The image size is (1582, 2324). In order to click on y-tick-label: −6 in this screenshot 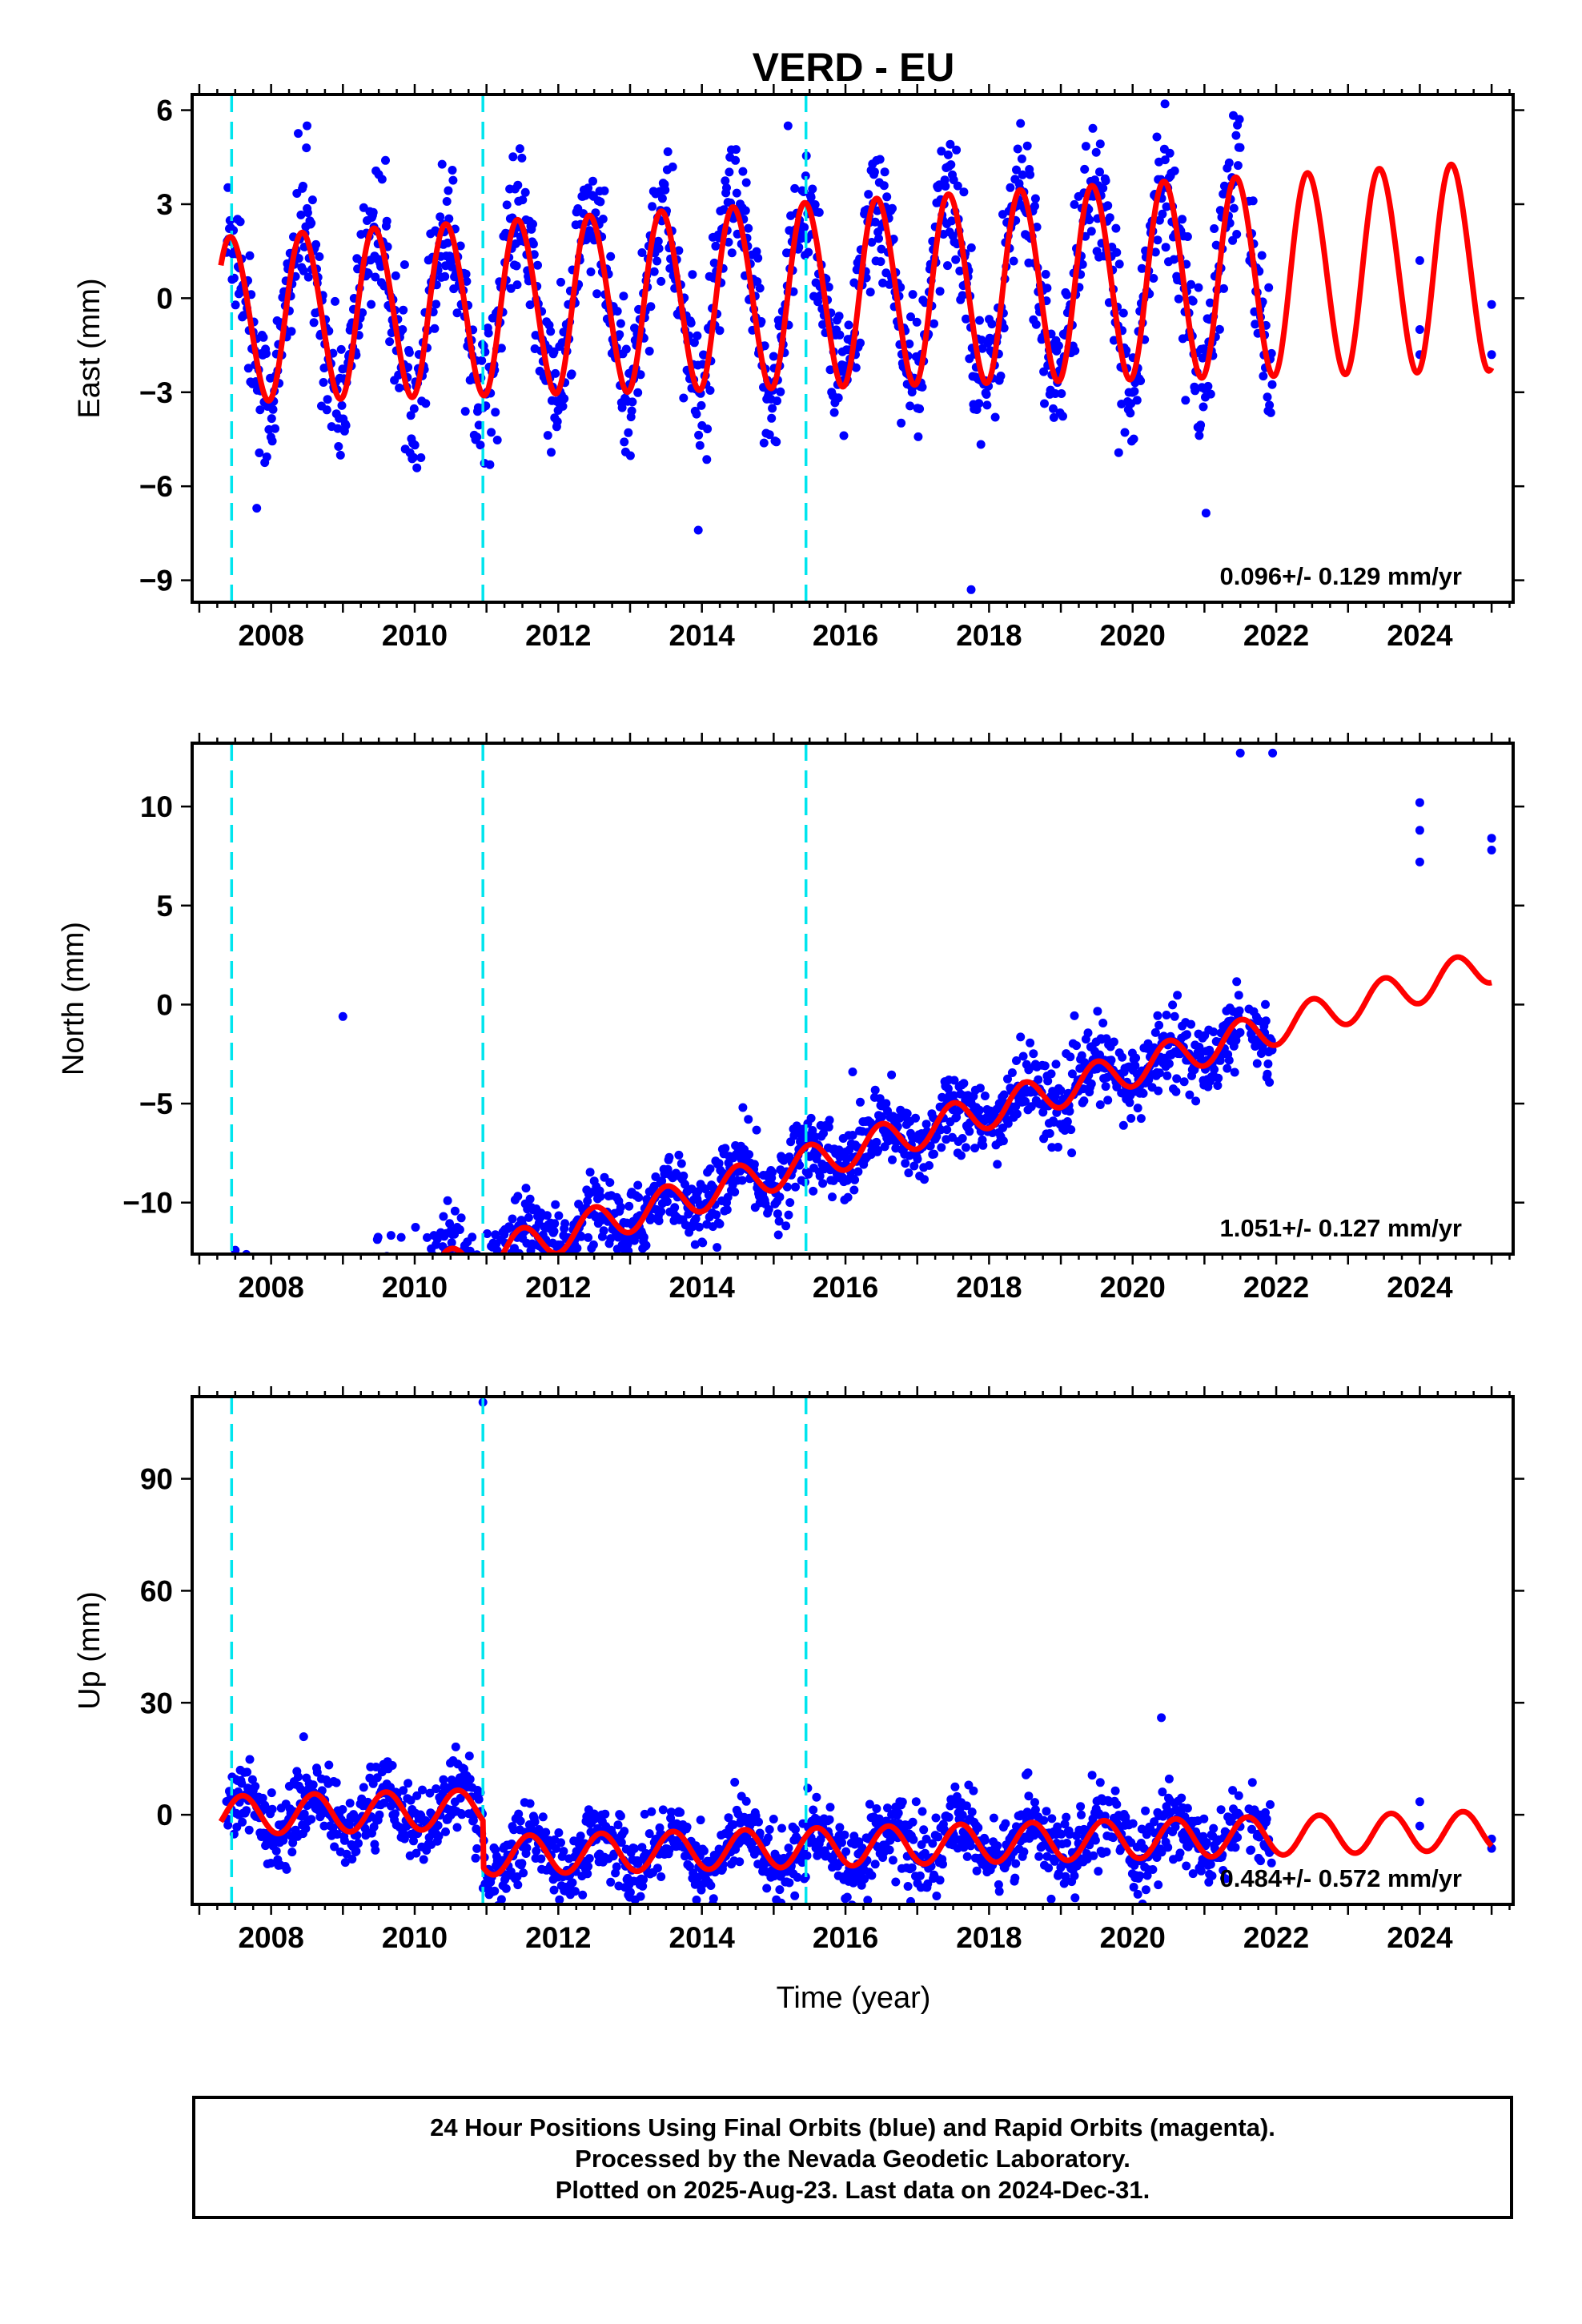, I will do `click(156, 486)`.